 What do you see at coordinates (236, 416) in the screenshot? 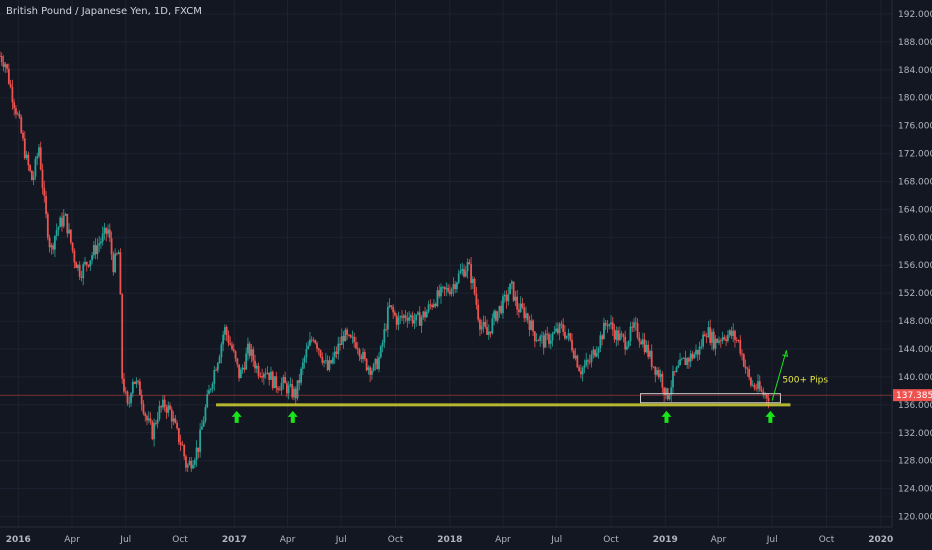
I see `support-up-arrow-icon` at bounding box center [236, 416].